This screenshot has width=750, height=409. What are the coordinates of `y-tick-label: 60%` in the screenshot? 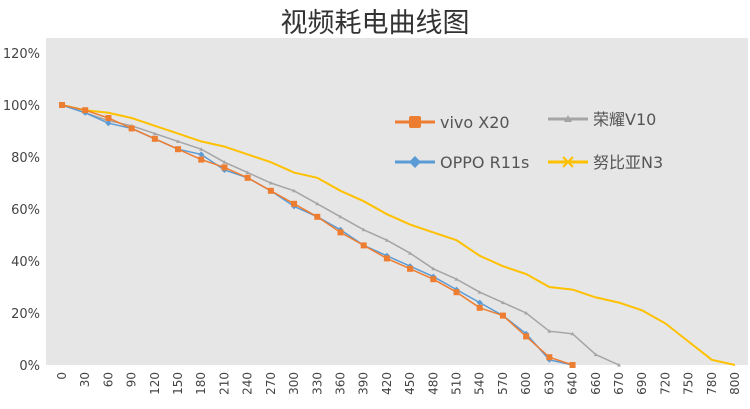 It's located at (25, 210).